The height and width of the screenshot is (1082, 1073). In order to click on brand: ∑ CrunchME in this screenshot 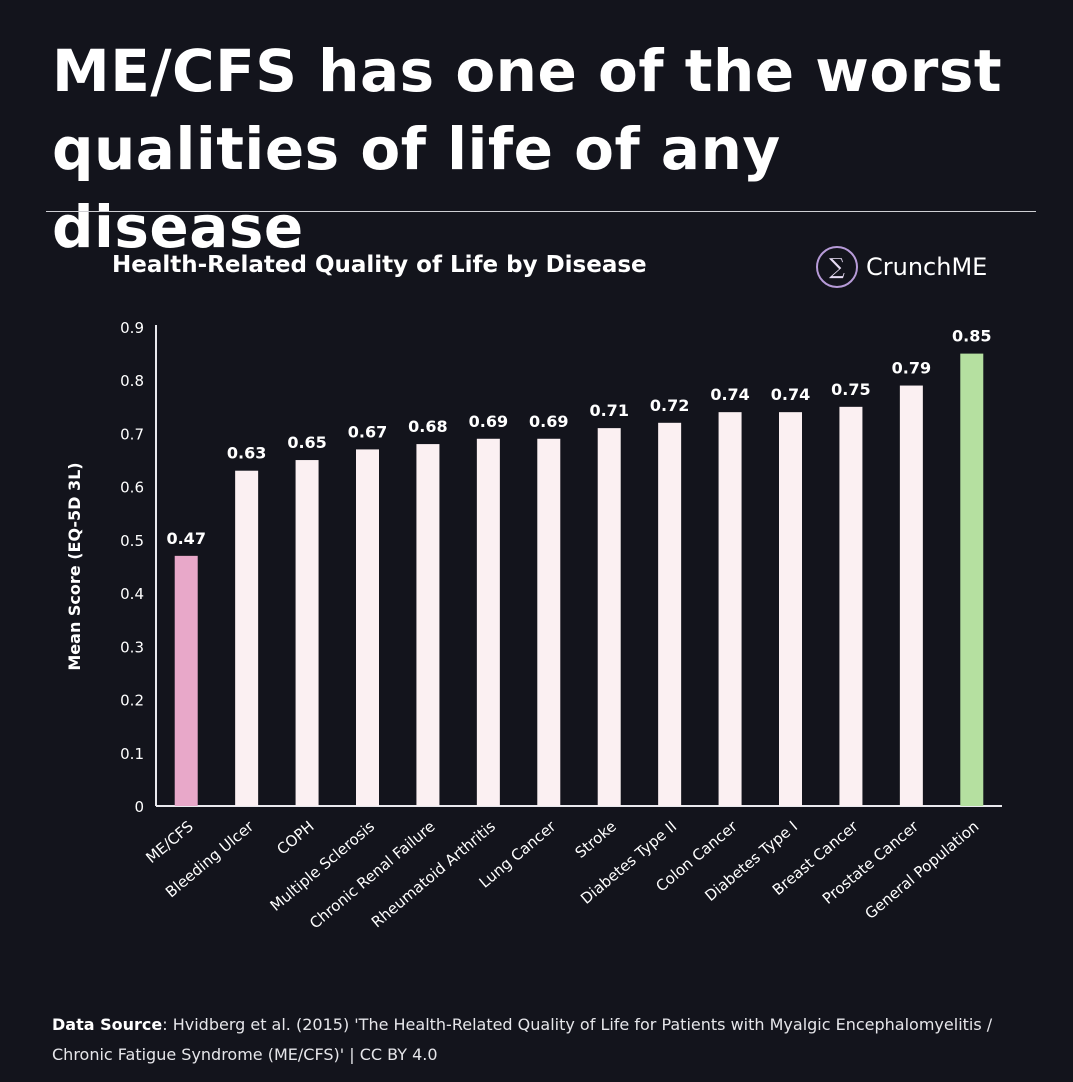, I will do `click(901, 267)`.